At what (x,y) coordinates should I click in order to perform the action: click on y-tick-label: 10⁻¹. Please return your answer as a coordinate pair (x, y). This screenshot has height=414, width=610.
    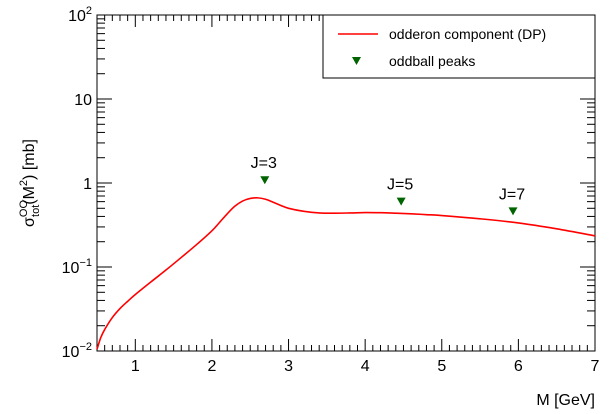
    Looking at the image, I should click on (77, 267).